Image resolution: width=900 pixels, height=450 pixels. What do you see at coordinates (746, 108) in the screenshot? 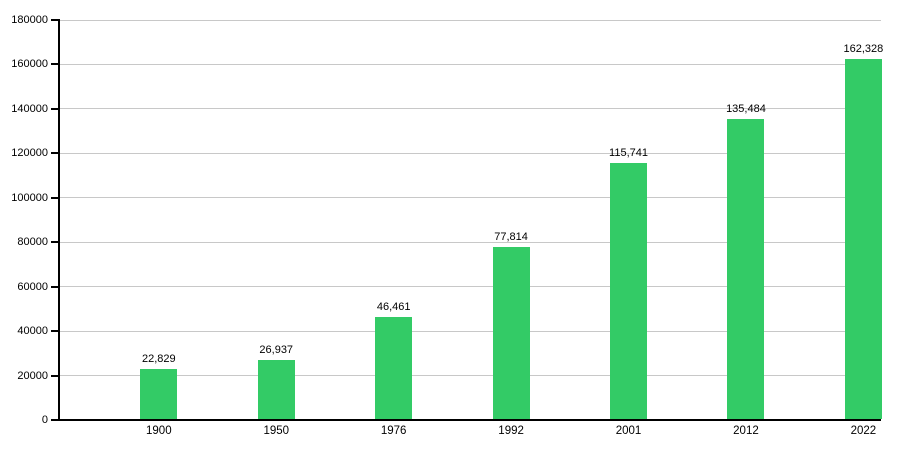
I see `bar-value-label: 135,484` at bounding box center [746, 108].